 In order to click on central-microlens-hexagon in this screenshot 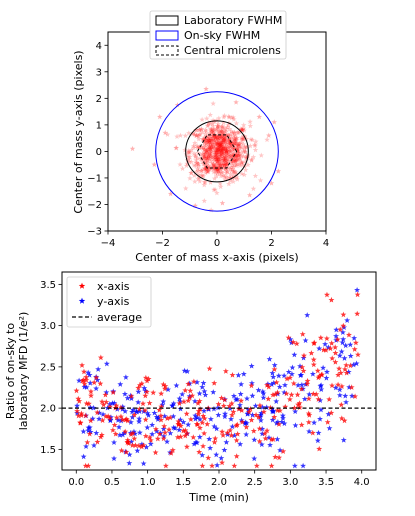, I will do `click(217, 151)`.